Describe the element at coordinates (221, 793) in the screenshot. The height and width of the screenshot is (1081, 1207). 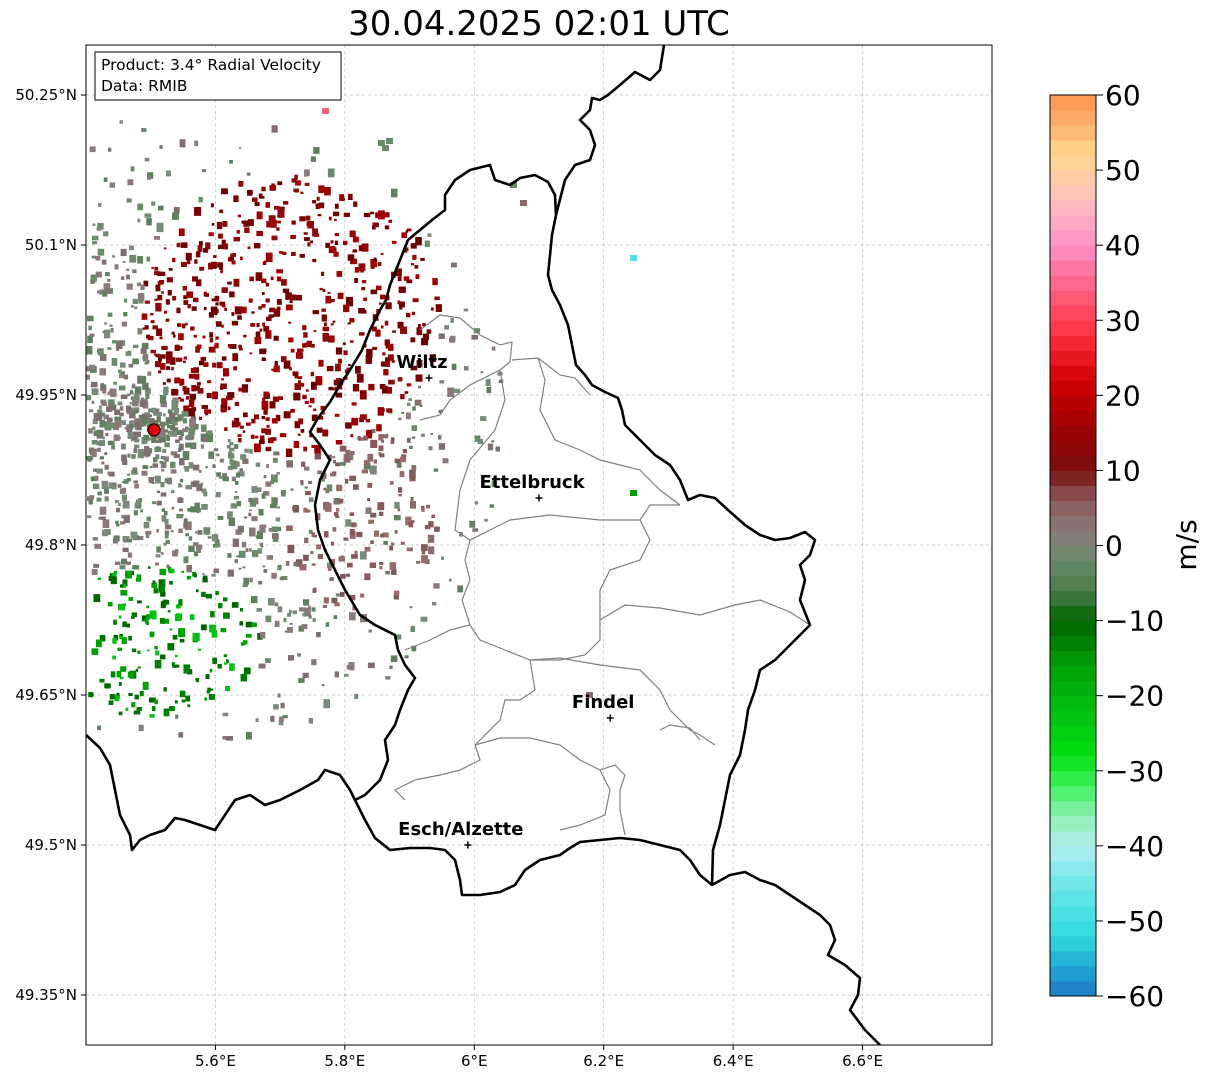
I see `border-belgium-france` at that location.